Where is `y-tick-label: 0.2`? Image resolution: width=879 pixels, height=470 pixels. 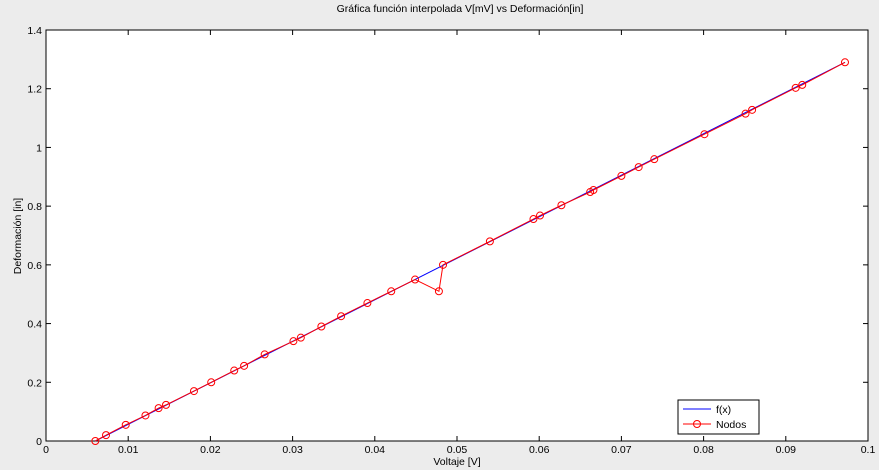
y-tick-label: 0.2 is located at coordinates (34, 383).